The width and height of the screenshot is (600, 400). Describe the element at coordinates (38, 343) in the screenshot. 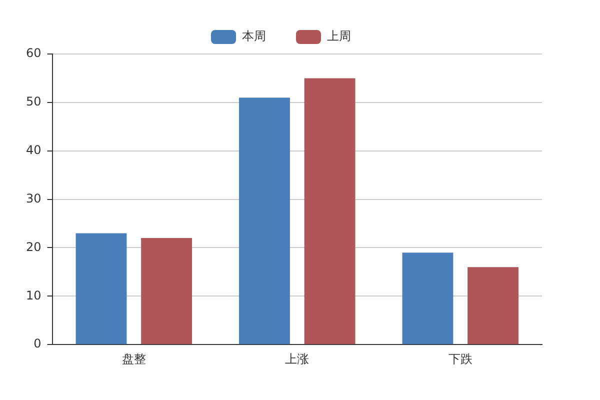

I see `y-tick-label: 0` at that location.